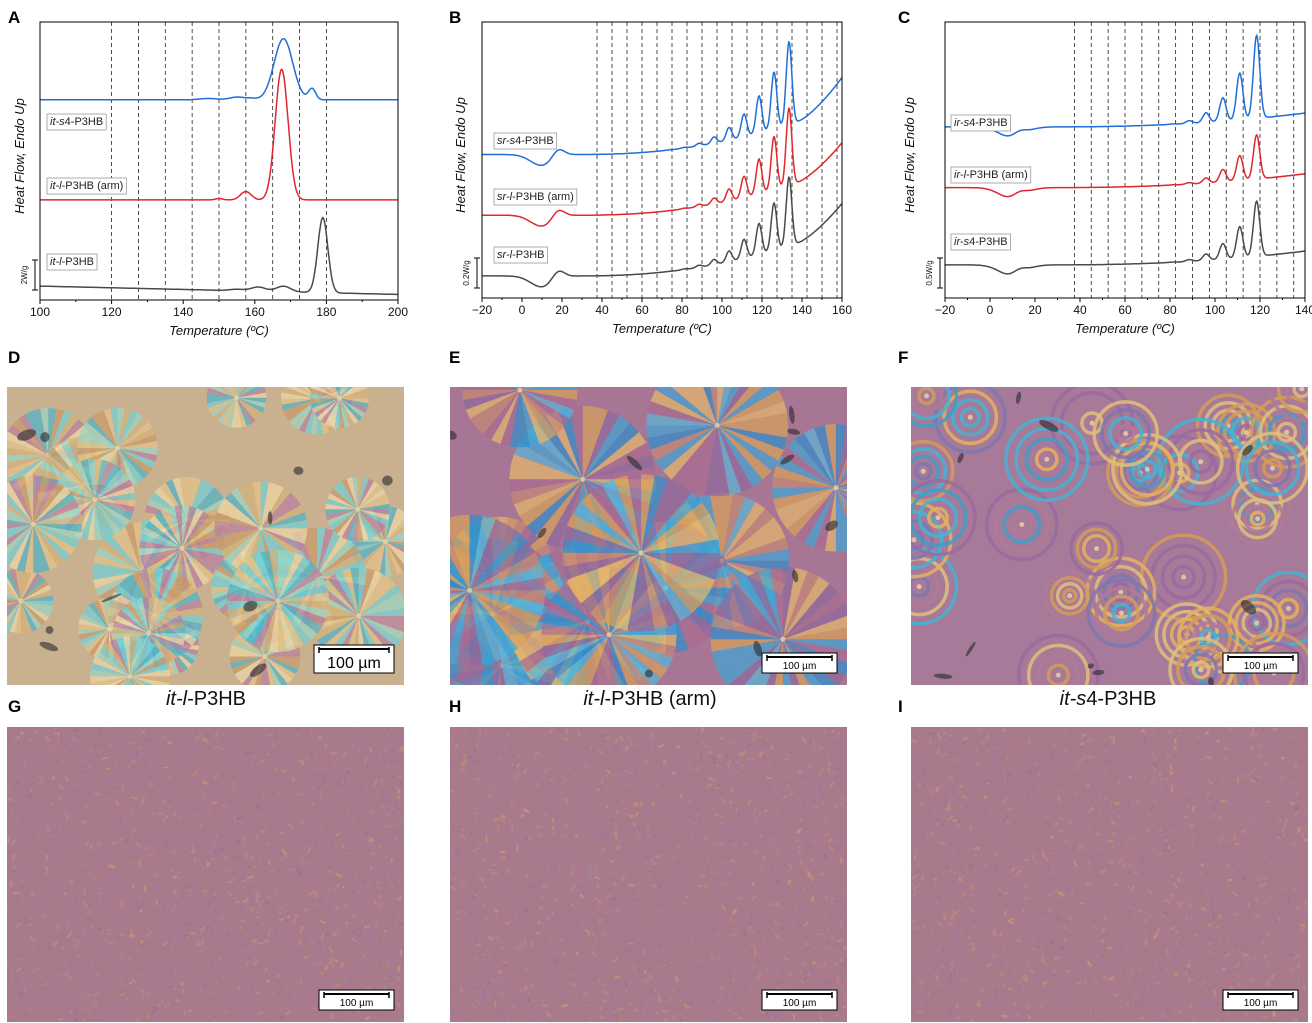  What do you see at coordinates (981, 242) in the screenshot?
I see `series-label: ir-s4-P3HB` at bounding box center [981, 242].